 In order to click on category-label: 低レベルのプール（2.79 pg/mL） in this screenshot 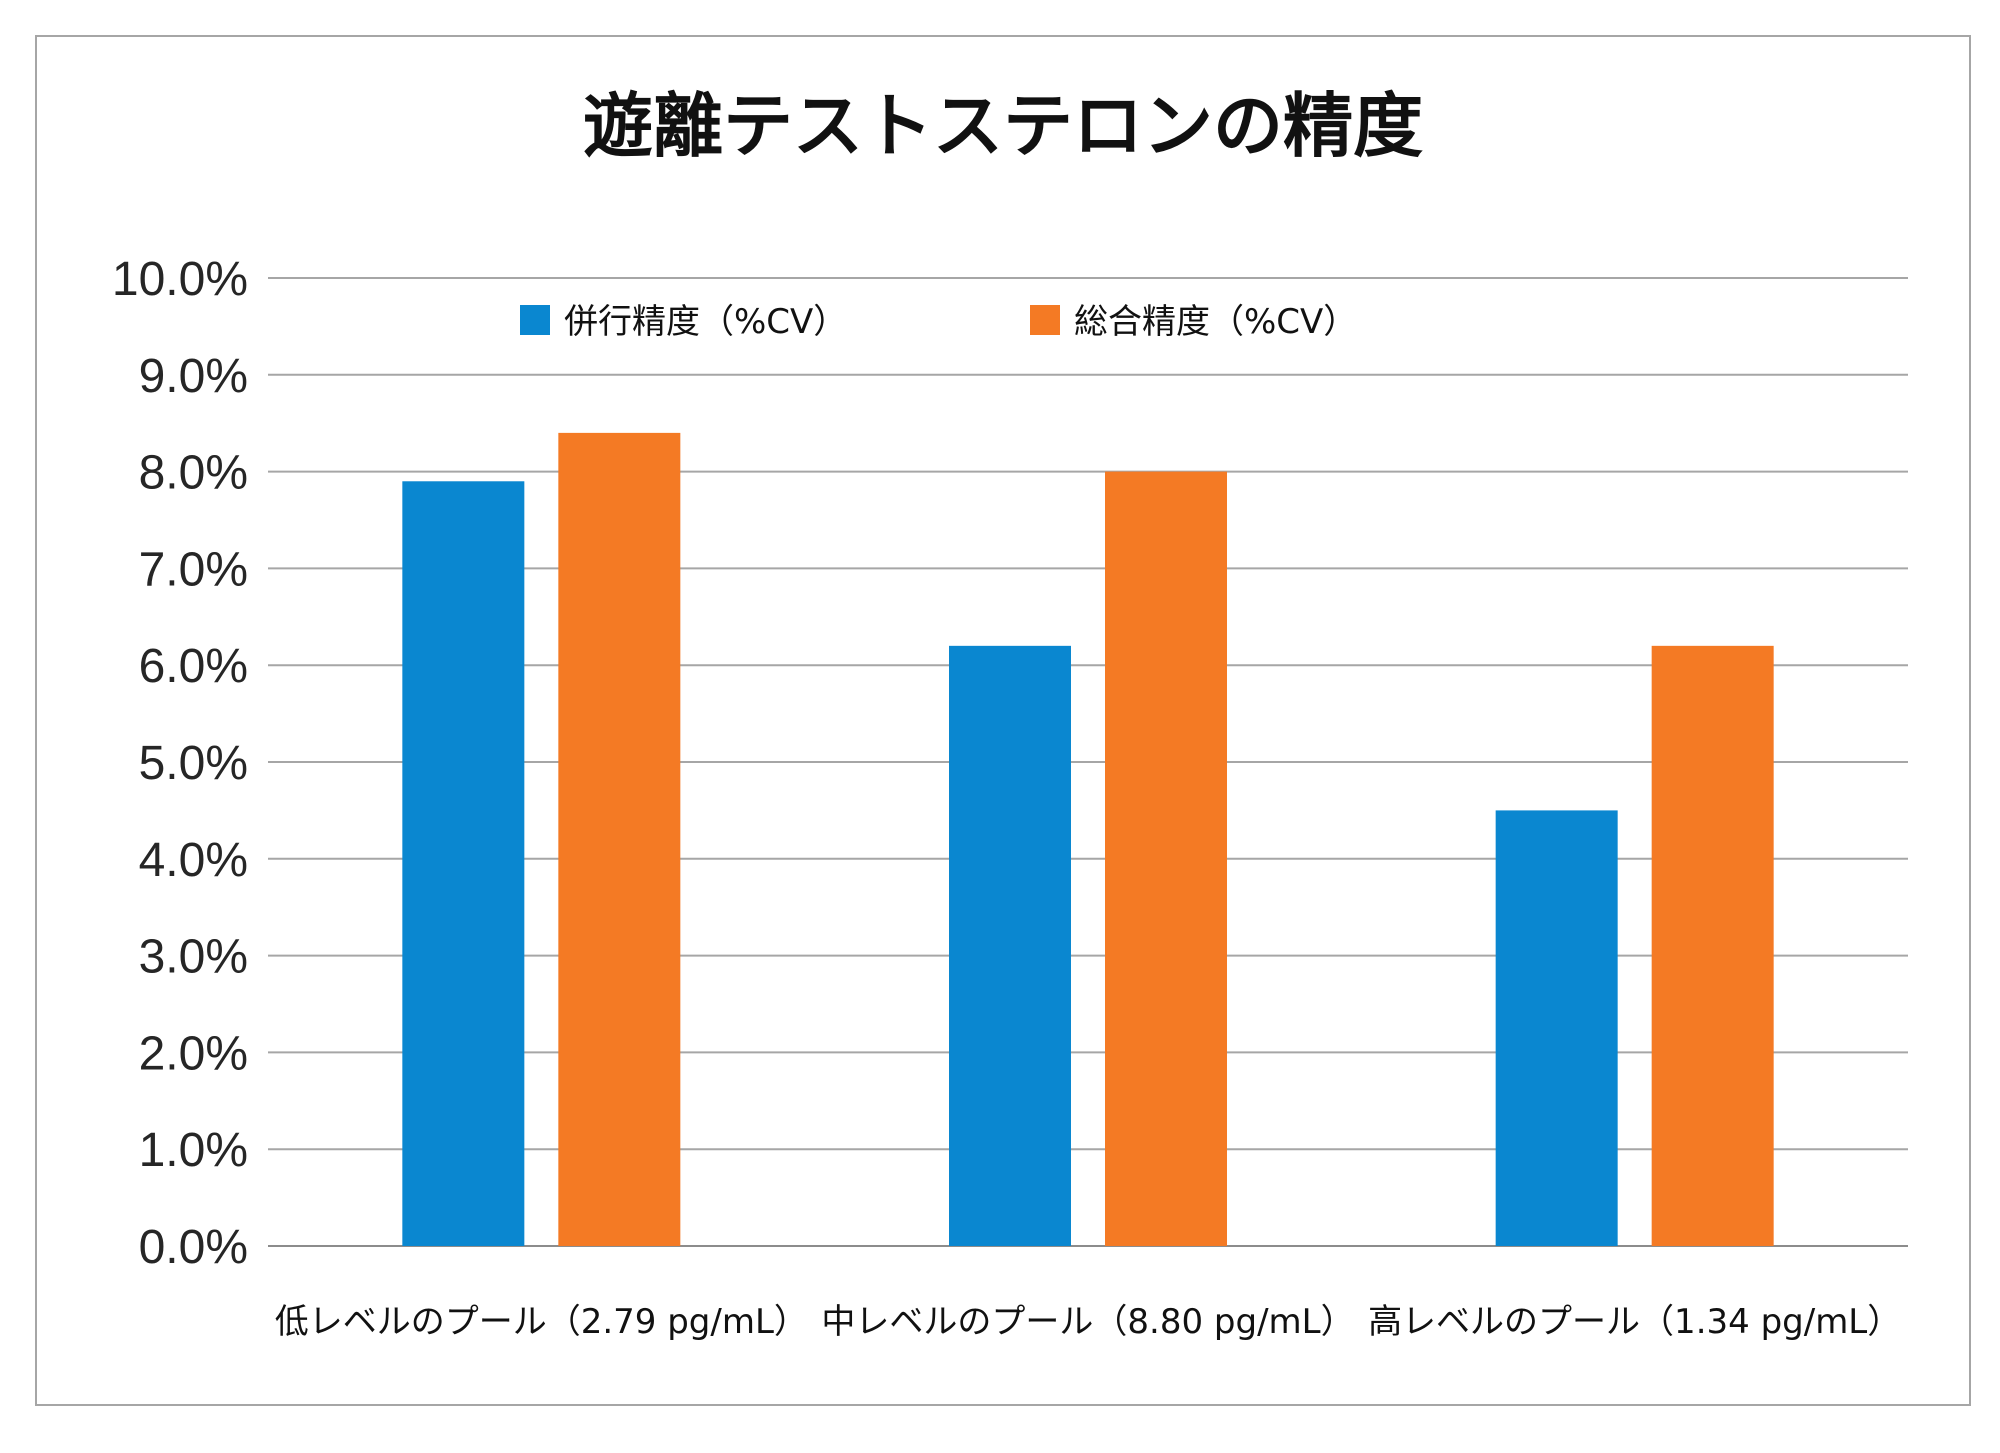, I will do `click(541, 1322)`.